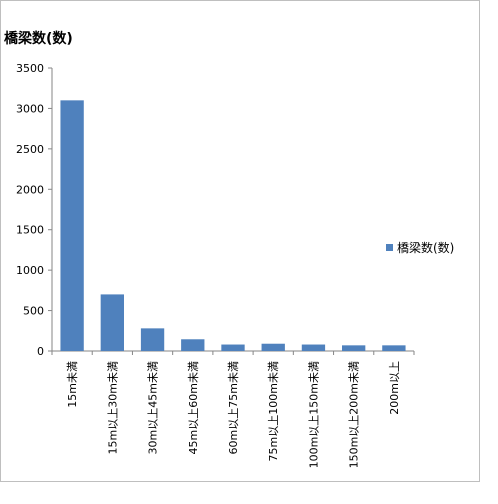 Image resolution: width=498 pixels, height=504 pixels. What do you see at coordinates (30, 270) in the screenshot?
I see `y-tick-label: 1000` at bounding box center [30, 270].